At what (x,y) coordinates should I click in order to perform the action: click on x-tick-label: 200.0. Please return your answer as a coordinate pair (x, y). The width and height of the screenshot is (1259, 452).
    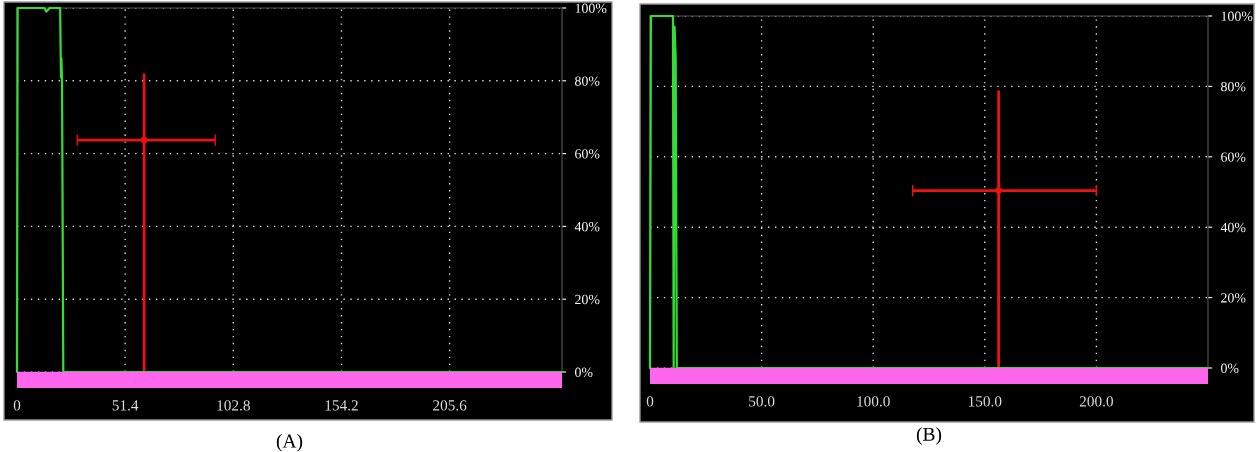
    Looking at the image, I should click on (1096, 401).